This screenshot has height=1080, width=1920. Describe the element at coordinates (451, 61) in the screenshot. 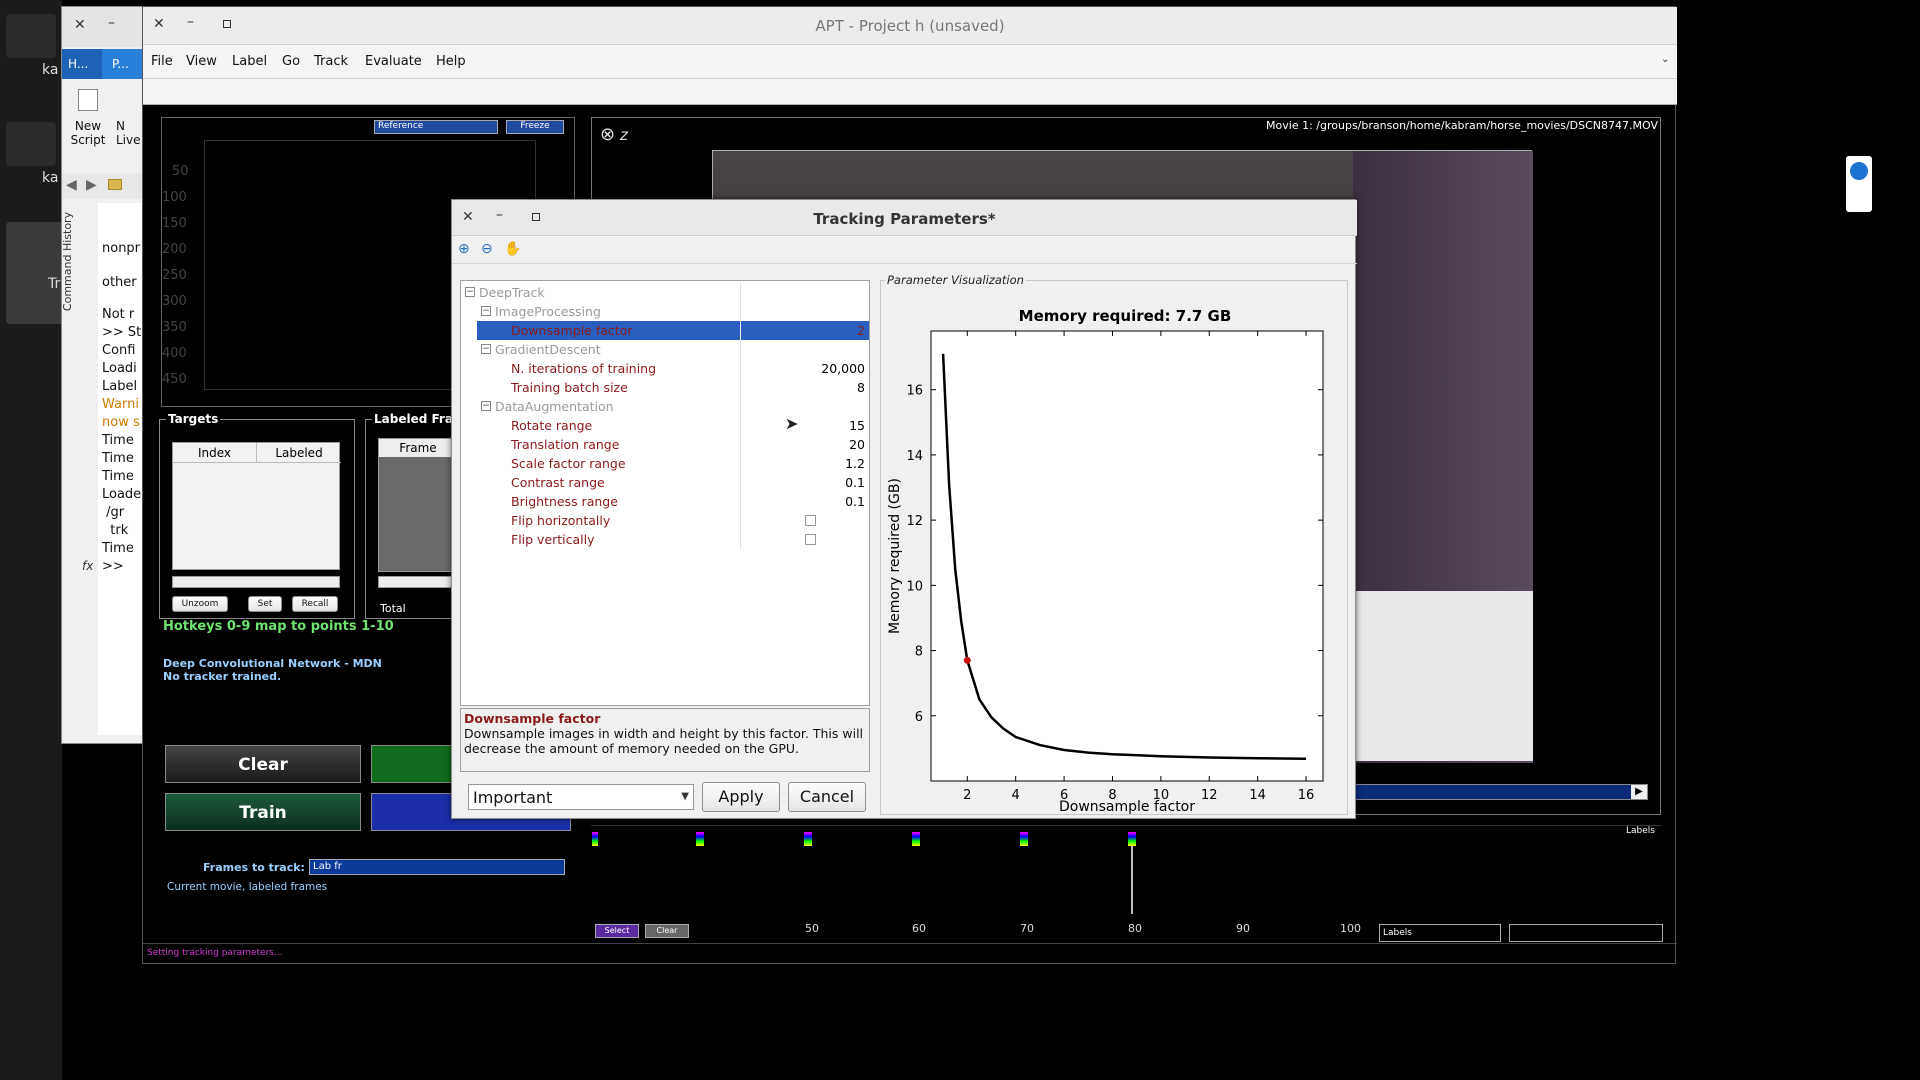

I see `menu-help: Help` at that location.